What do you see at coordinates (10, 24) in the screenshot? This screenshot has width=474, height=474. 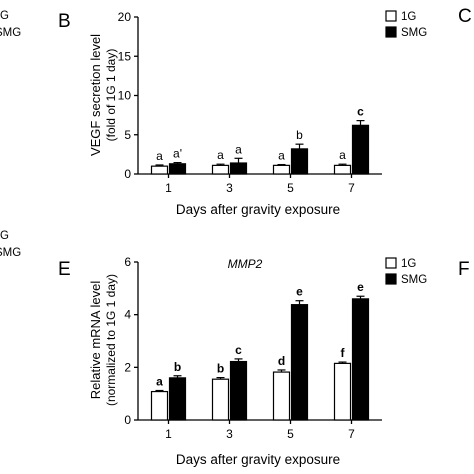 I see `left-fragment-top: G SMG` at bounding box center [10, 24].